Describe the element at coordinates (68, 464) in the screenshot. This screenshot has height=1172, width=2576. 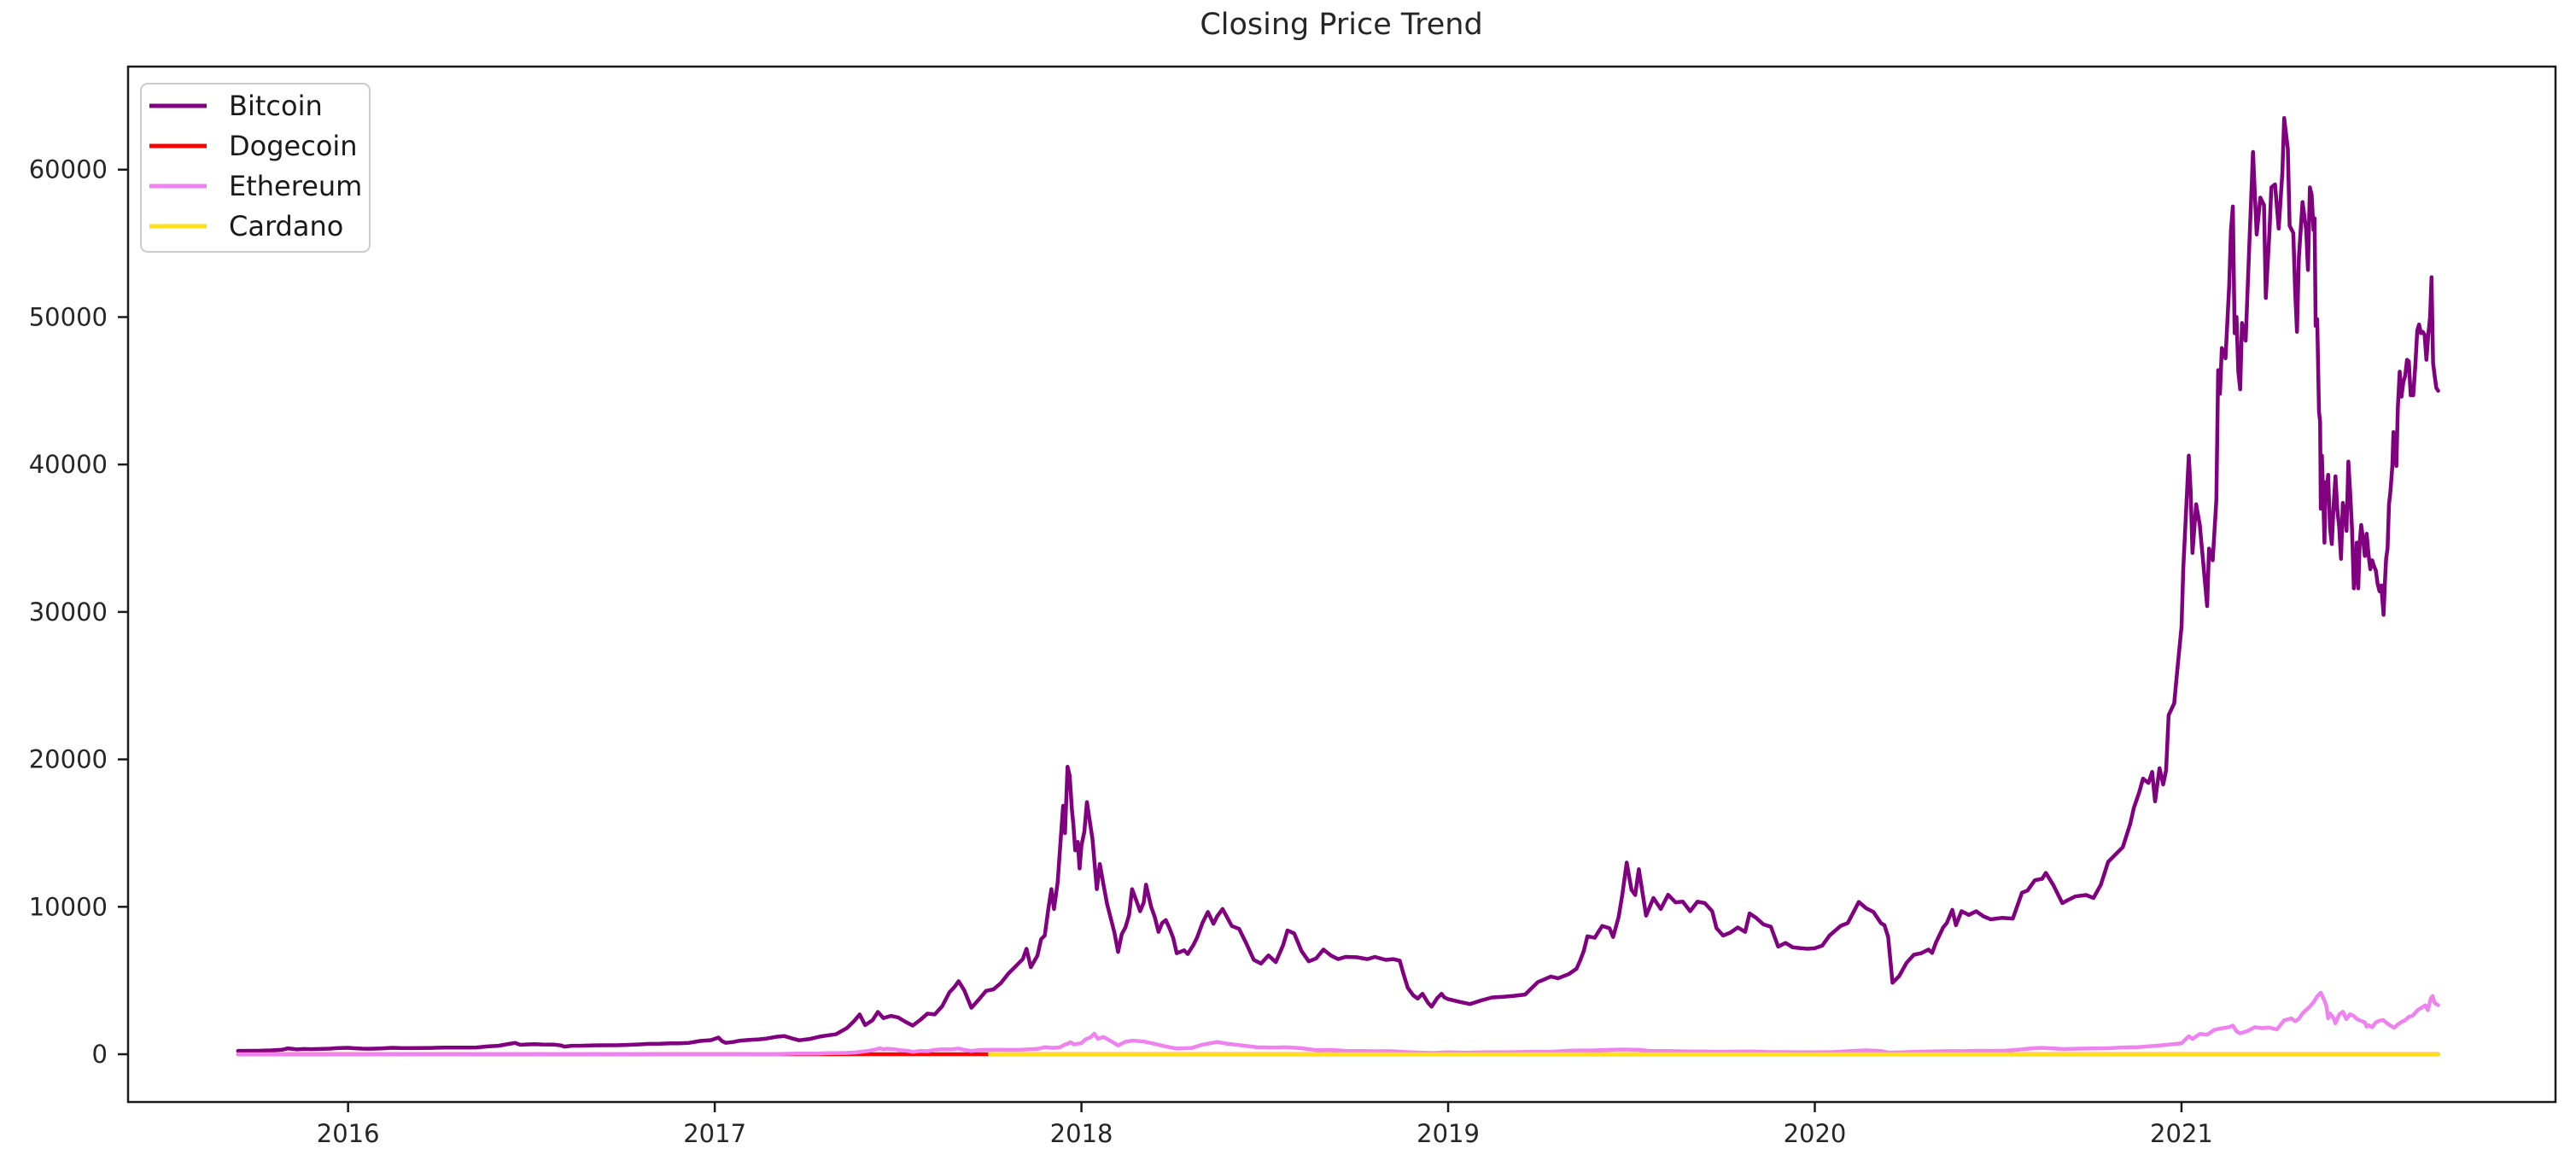
I see `y-tick-label-40000: 40000` at that location.